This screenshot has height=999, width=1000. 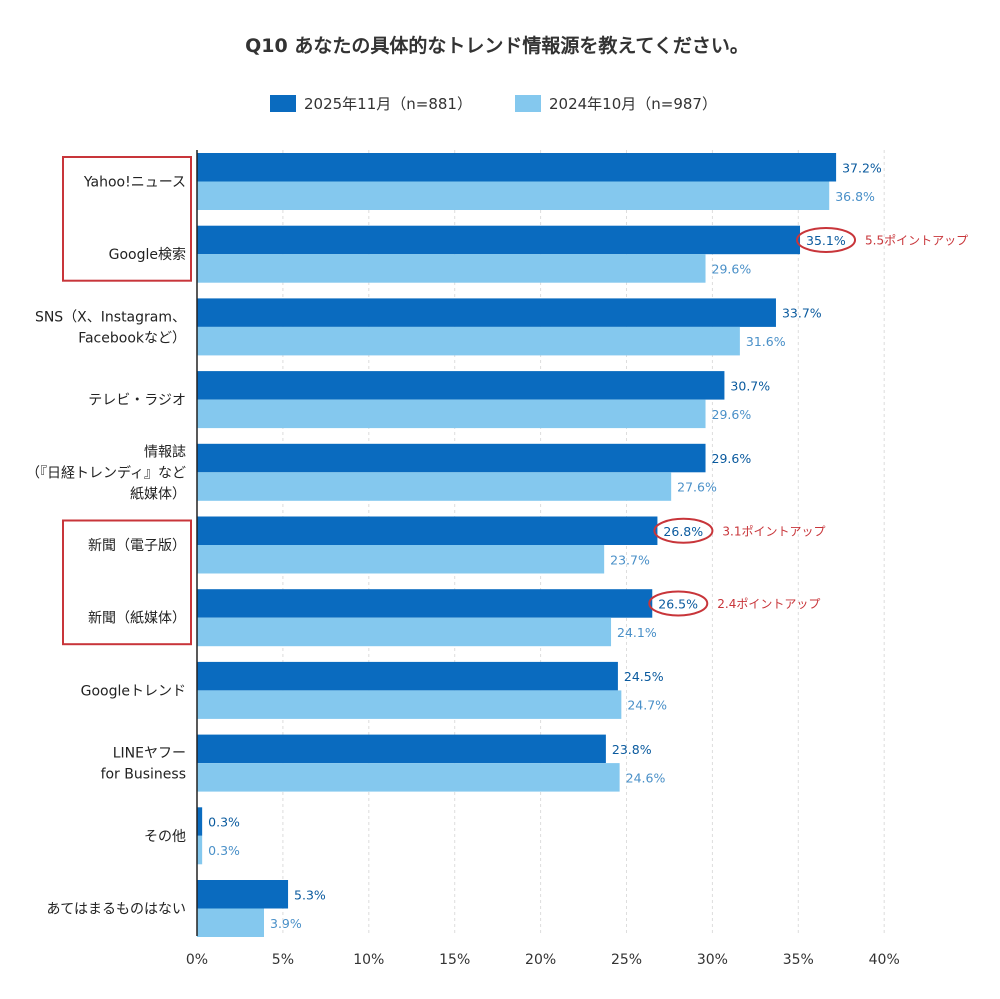 I want to click on x-tick-label: 20%, so click(x=540, y=960).